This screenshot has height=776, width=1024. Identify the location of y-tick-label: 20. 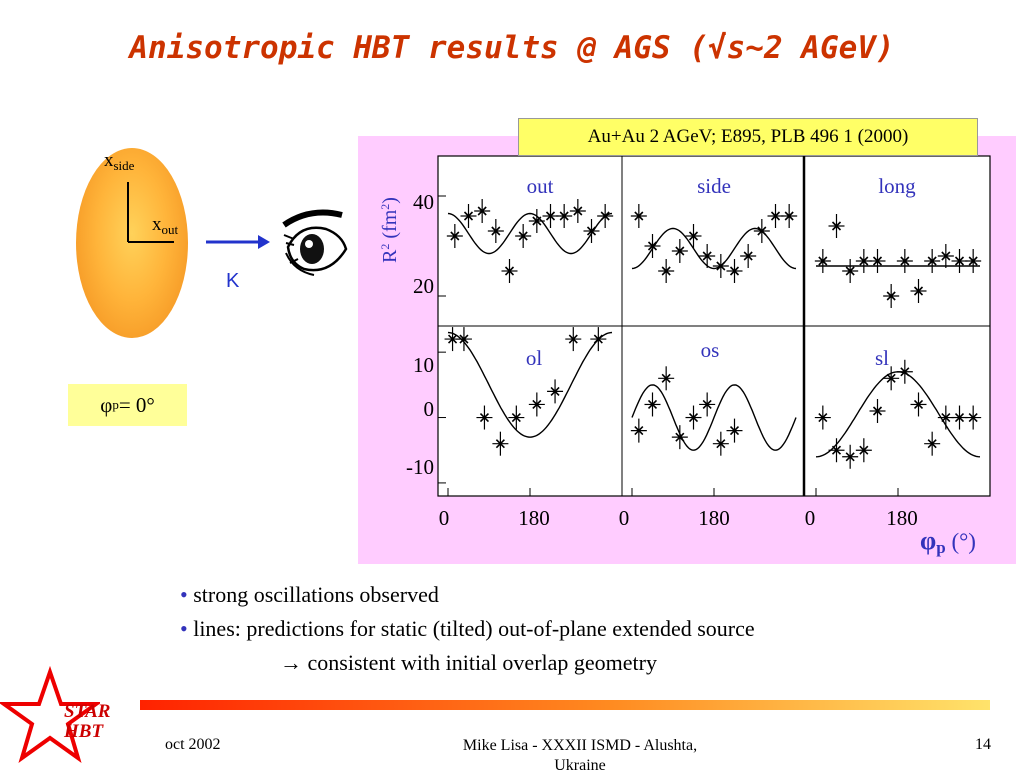
(423, 286).